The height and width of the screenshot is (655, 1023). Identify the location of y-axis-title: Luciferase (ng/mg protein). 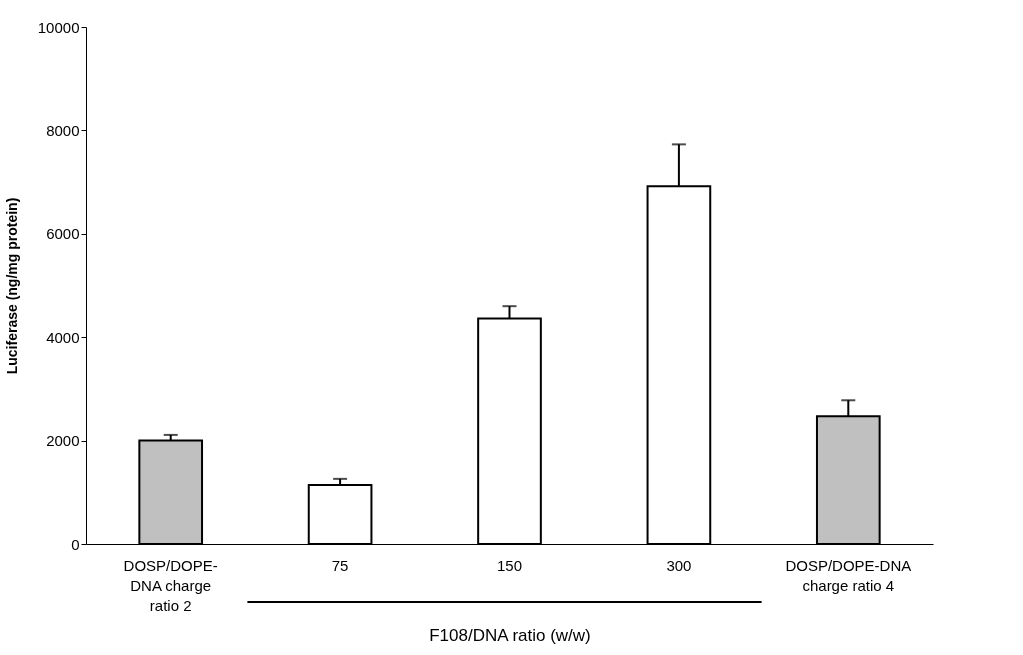
(11, 286).